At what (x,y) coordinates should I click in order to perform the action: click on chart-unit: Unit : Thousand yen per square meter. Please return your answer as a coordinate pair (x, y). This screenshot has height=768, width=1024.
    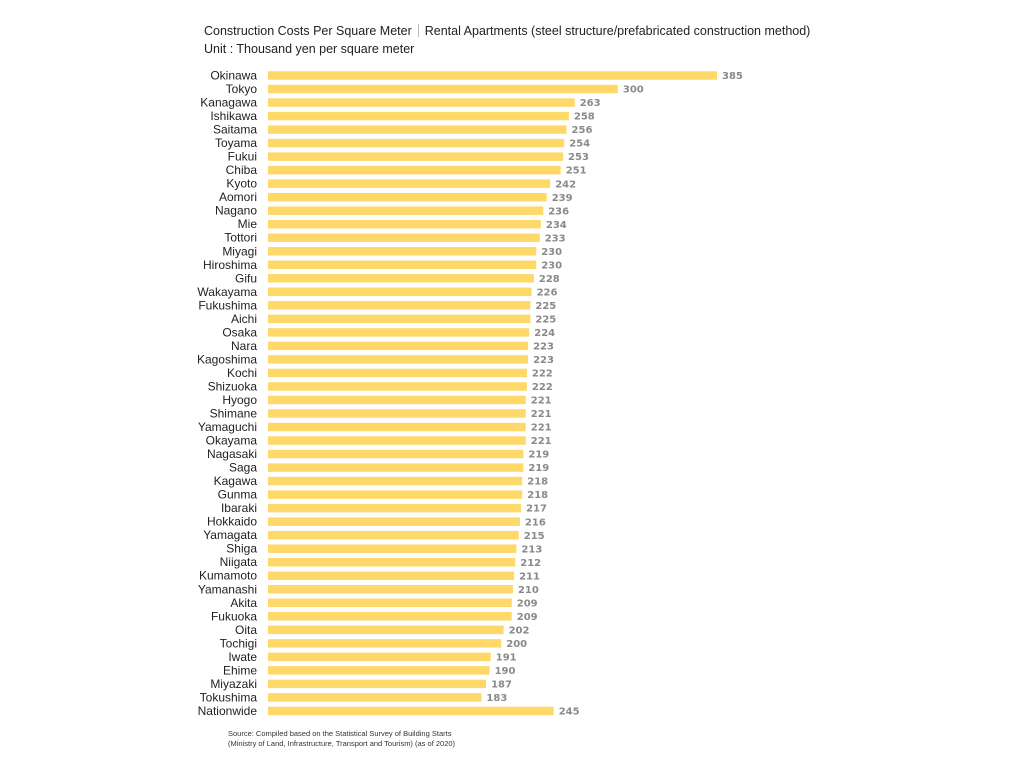
    Looking at the image, I should click on (309, 49).